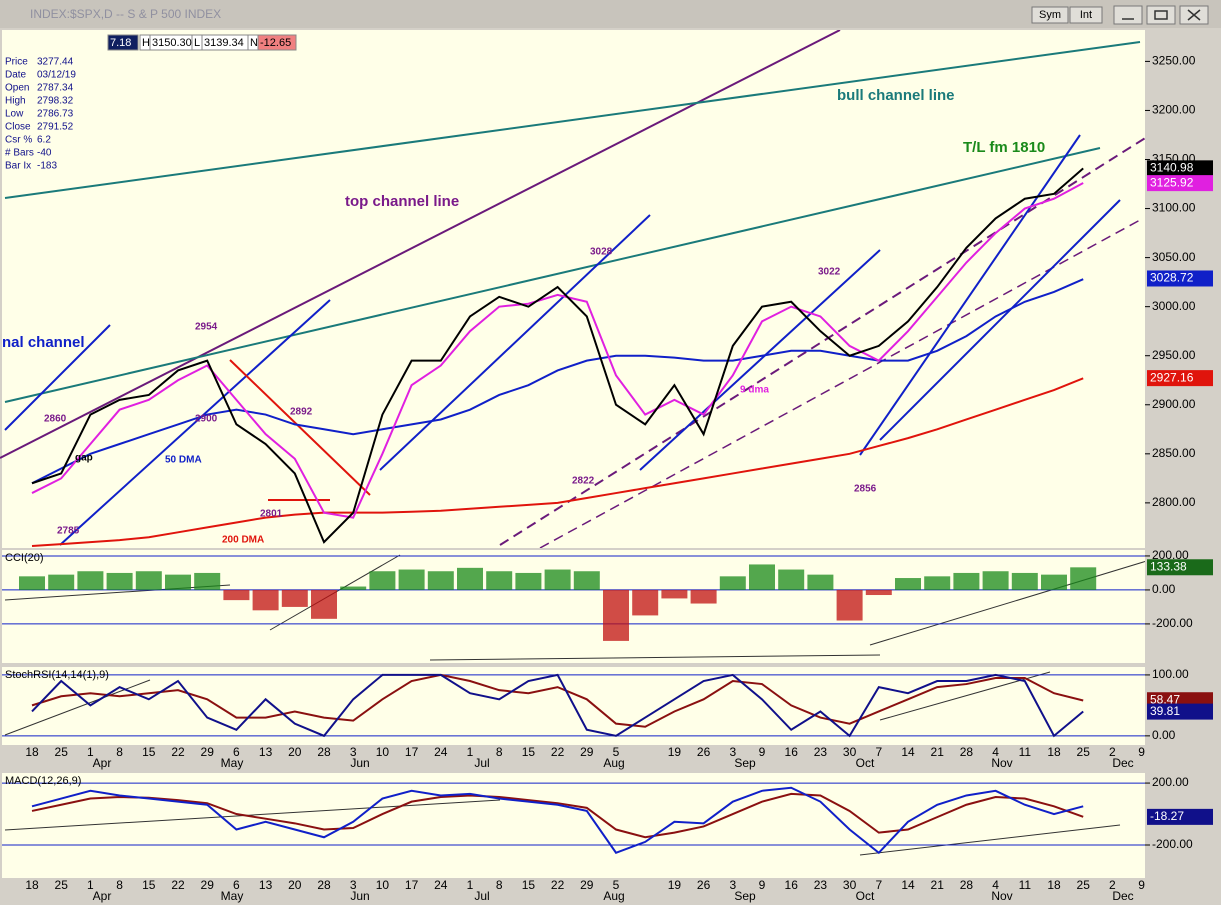  What do you see at coordinates (865, 763) in the screenshot?
I see `month-label: Oct` at bounding box center [865, 763].